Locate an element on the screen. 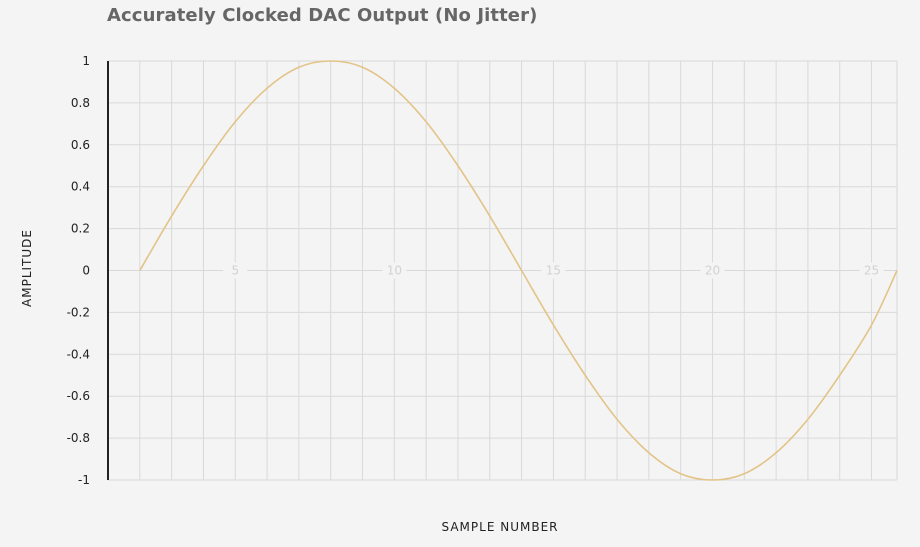 The width and height of the screenshot is (920, 547). x-axis-title: SAMPLE NUMBER is located at coordinates (500, 527).